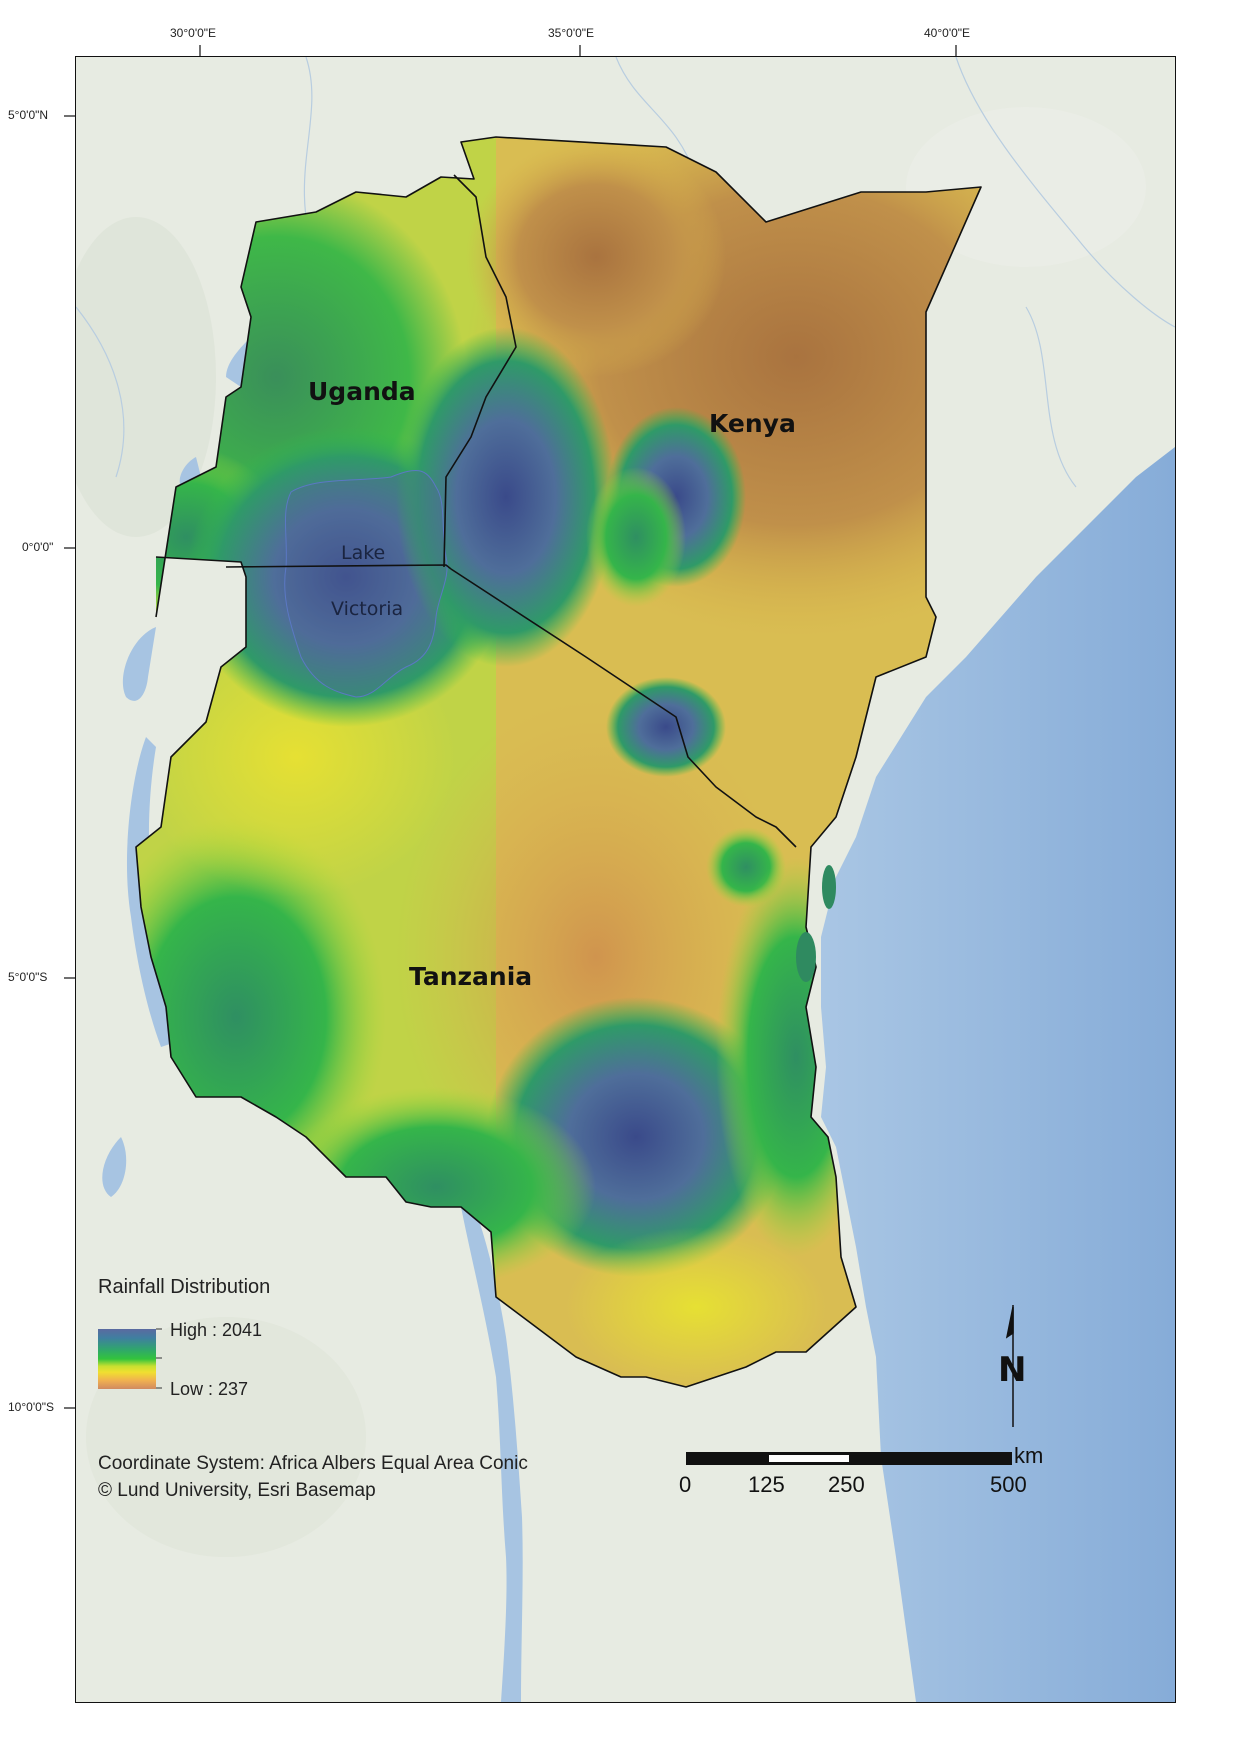 This screenshot has width=1241, height=1755. Describe the element at coordinates (846, 1484) in the screenshot. I see `scale-label-250: 250` at that location.